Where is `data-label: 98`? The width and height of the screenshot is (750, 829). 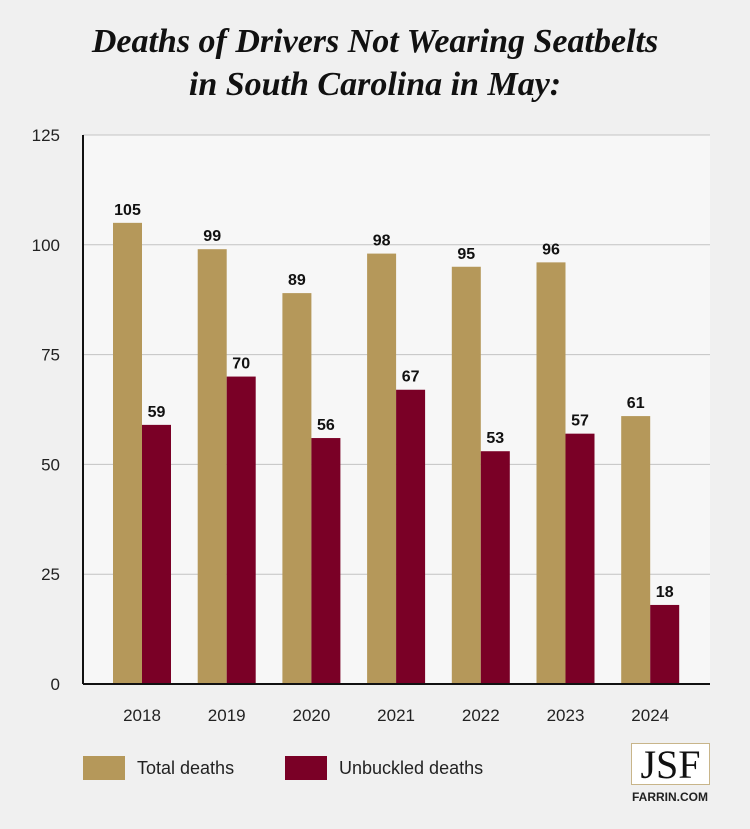 data-label: 98 is located at coordinates (382, 241).